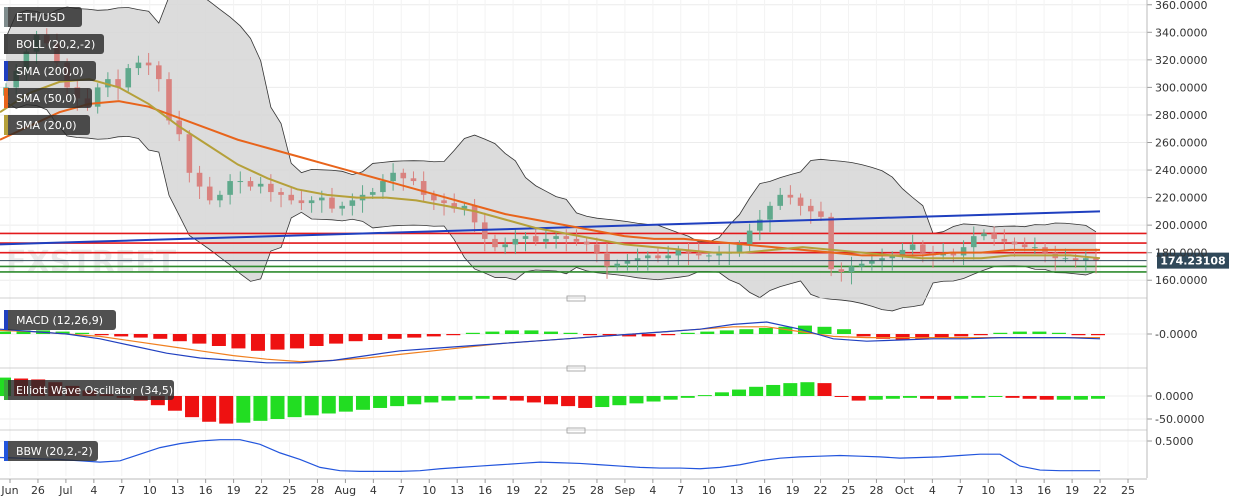 The height and width of the screenshot is (501, 1244). What do you see at coordinates (1179, 419) in the screenshot?
I see `ewo-tick-label: -50.0000` at bounding box center [1179, 419].